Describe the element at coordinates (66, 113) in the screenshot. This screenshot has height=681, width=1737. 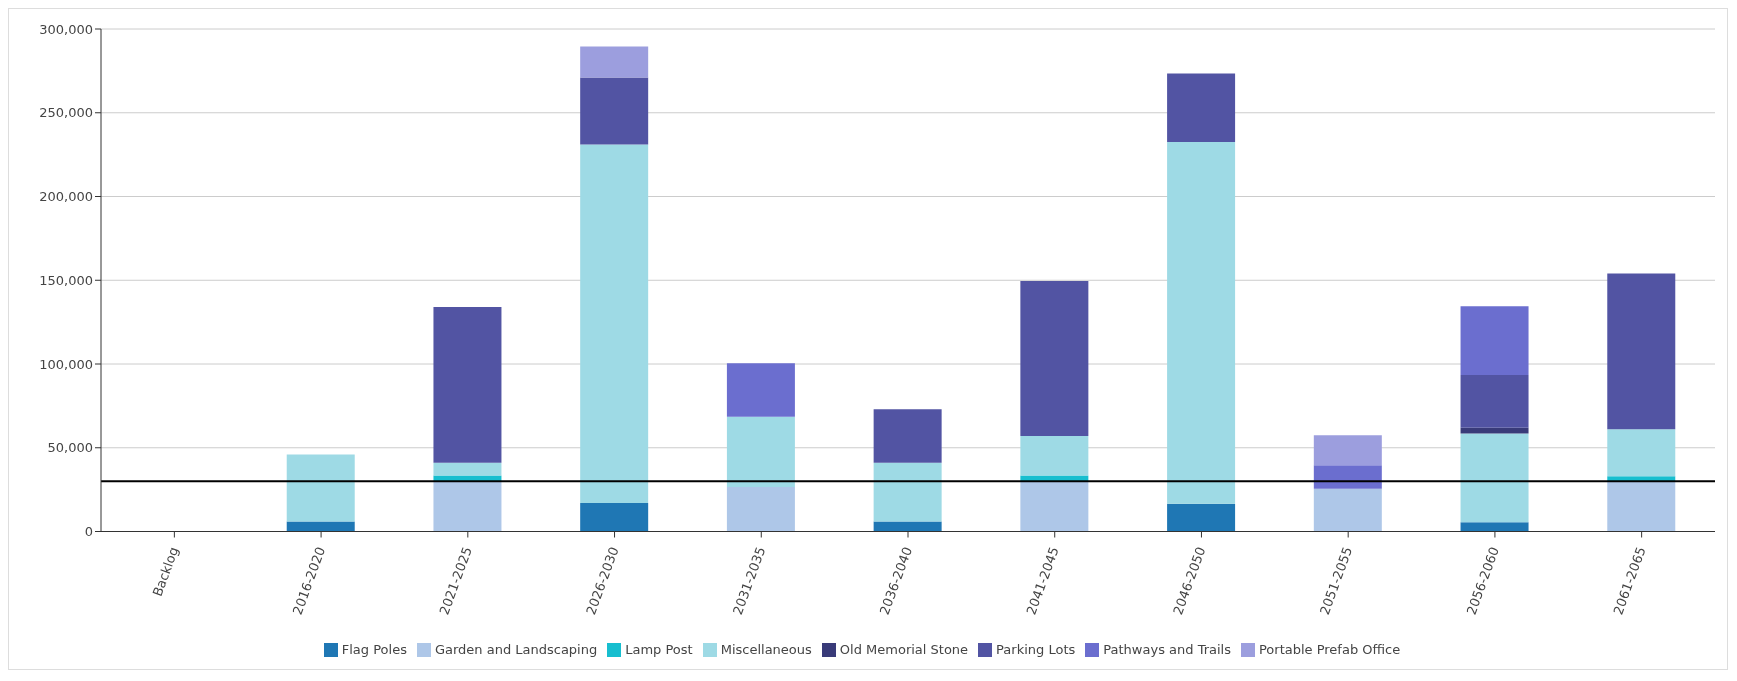
I see `y-tick-label: 250,000` at that location.